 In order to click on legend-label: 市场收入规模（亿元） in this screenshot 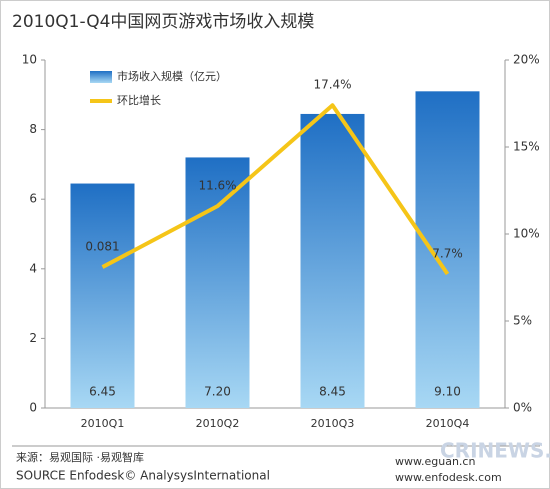, I will do `click(172, 76)`.